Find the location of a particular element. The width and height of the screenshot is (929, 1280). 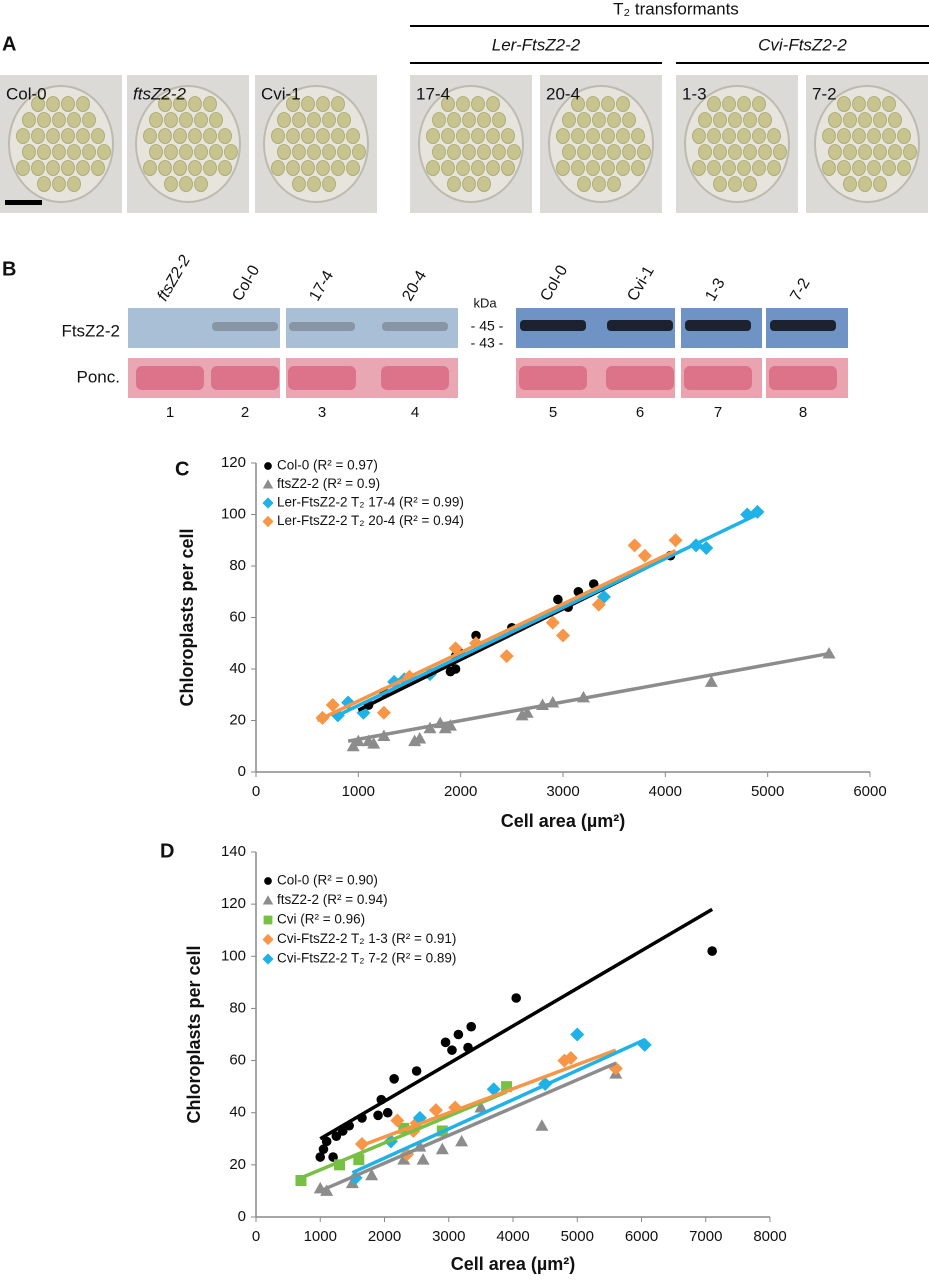

y-tick-label: 0 is located at coordinates (242, 1216).